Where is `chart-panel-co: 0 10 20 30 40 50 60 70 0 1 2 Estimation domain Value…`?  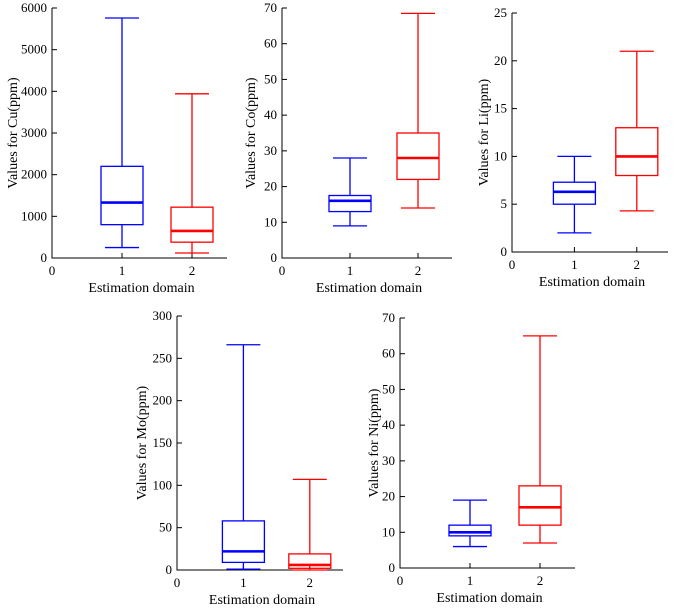
chart-panel-co: 0 10 20 30 40 50 60 70 0 1 2 Estimation domain Value… is located at coordinates (348, 148).